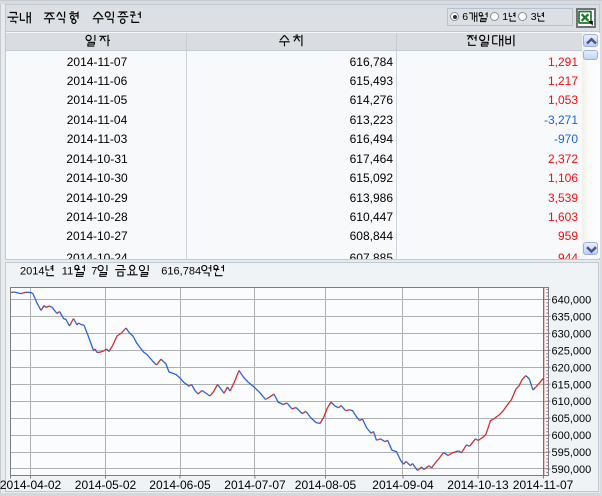  I want to click on svg-text: 590,000, so click(572, 470).